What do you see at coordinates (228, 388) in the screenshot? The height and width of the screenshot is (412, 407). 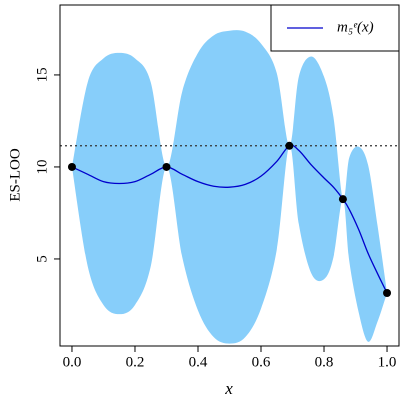 I see `x-axis-label: x` at bounding box center [228, 388].